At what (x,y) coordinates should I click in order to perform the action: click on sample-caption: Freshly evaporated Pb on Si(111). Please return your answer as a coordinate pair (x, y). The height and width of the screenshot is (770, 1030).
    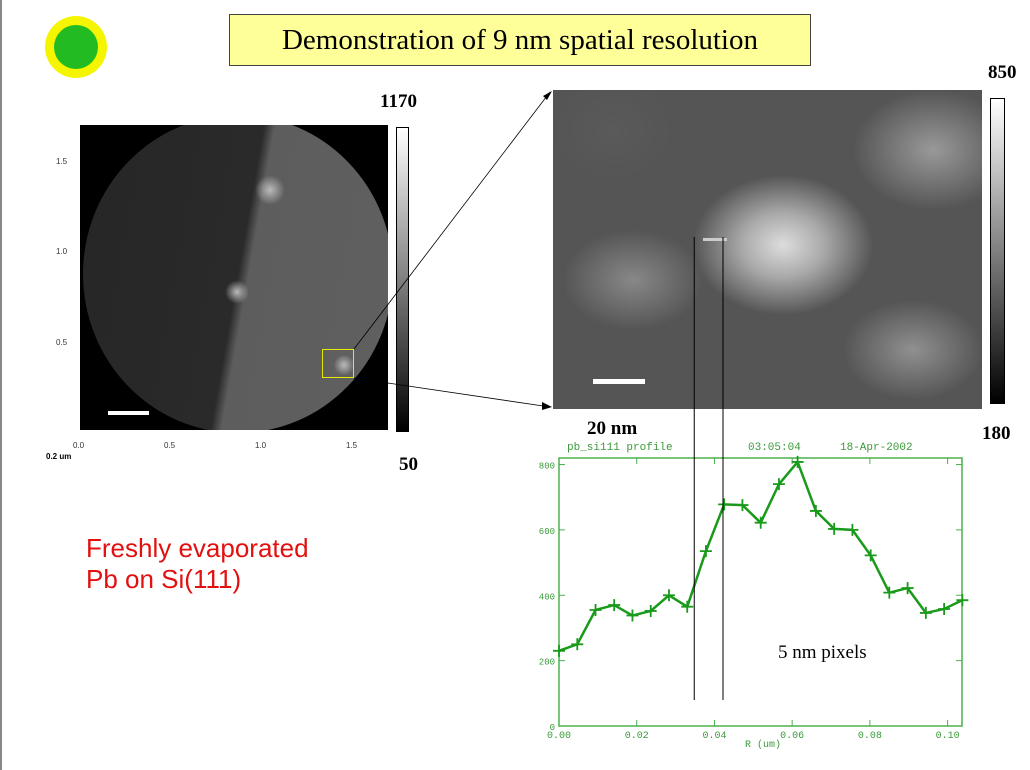
    Looking at the image, I should click on (197, 564).